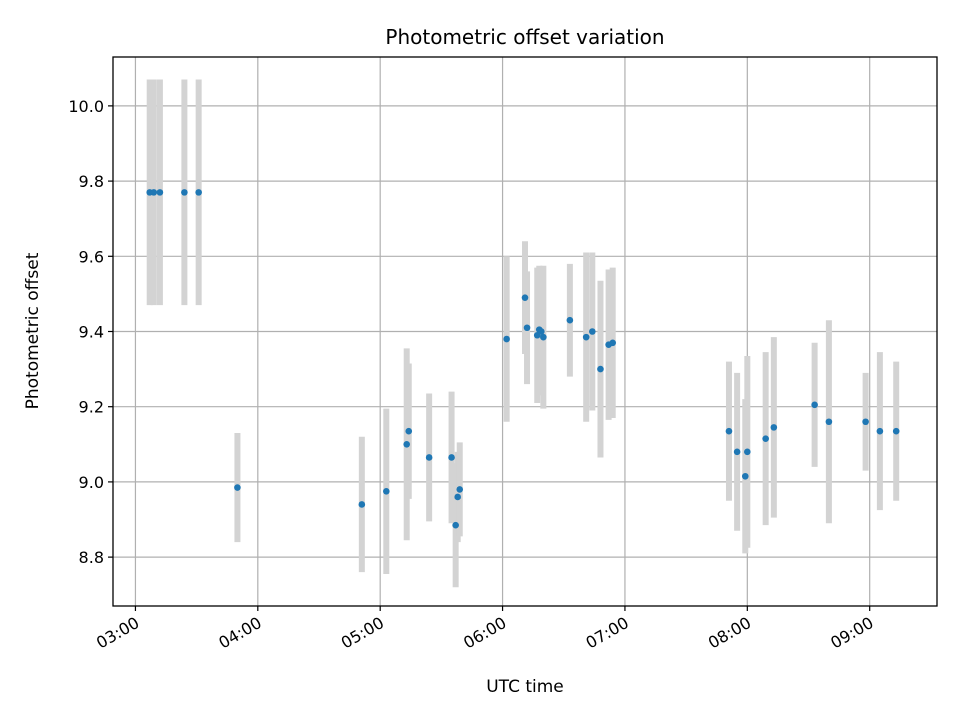 This screenshot has width=960, height=720. I want to click on y-axis-label: Photometric offset, so click(33, 330).